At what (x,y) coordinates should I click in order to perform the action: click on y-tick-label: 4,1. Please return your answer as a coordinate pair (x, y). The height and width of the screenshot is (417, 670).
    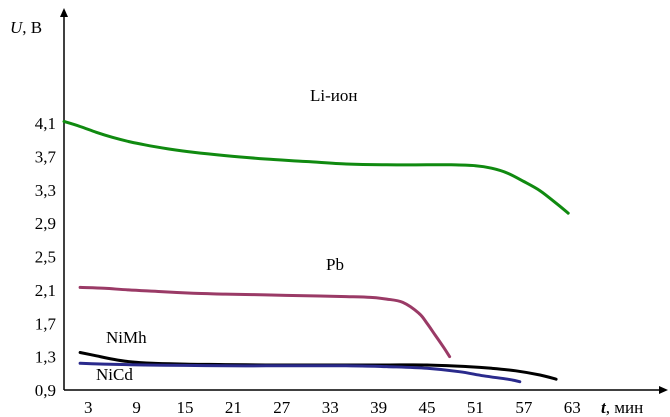
    Looking at the image, I should click on (45, 123).